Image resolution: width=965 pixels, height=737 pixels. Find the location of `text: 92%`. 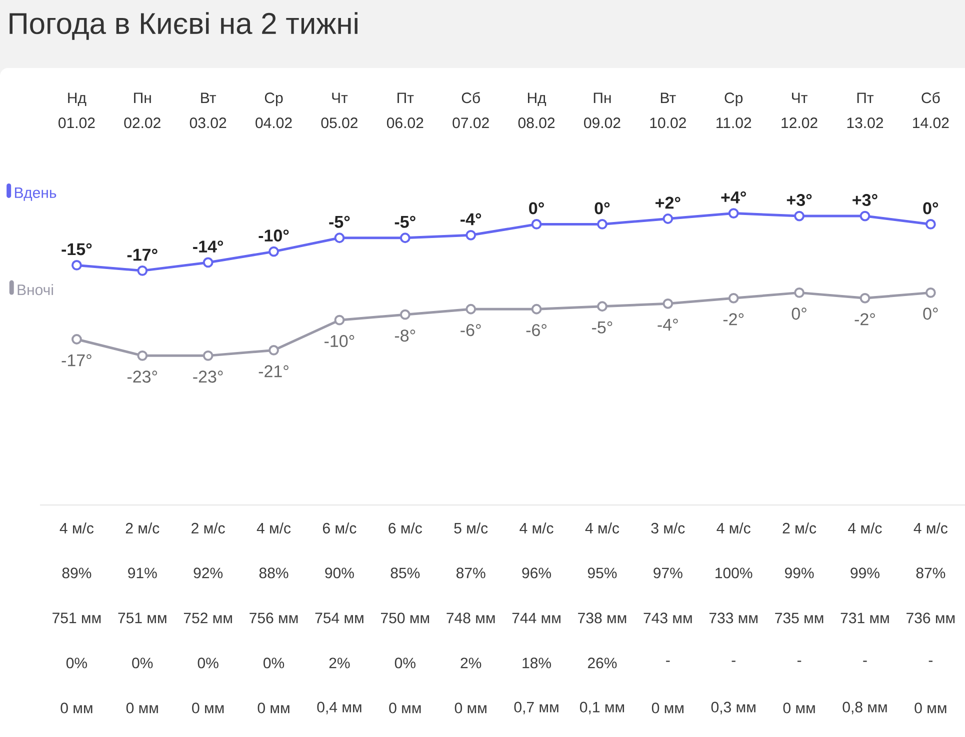

text: 92% is located at coordinates (208, 573).